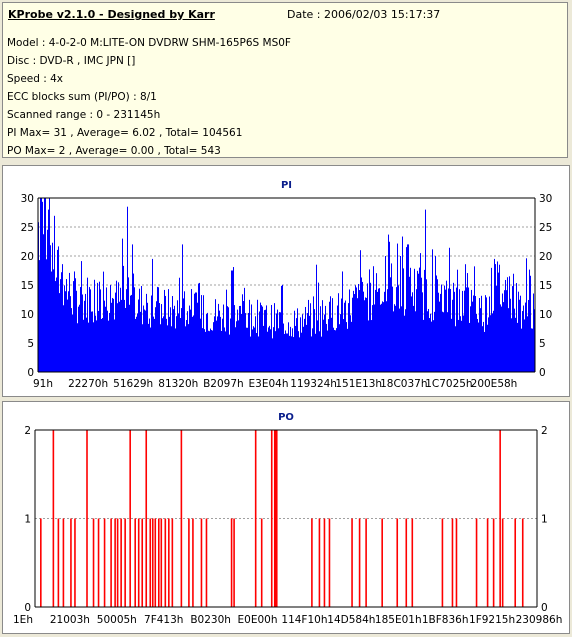 The height and width of the screenshot is (637, 572). Describe the element at coordinates (71, 61) in the screenshot. I see `disc-line: Disc : DVD-R , IMC JPN []` at that location.